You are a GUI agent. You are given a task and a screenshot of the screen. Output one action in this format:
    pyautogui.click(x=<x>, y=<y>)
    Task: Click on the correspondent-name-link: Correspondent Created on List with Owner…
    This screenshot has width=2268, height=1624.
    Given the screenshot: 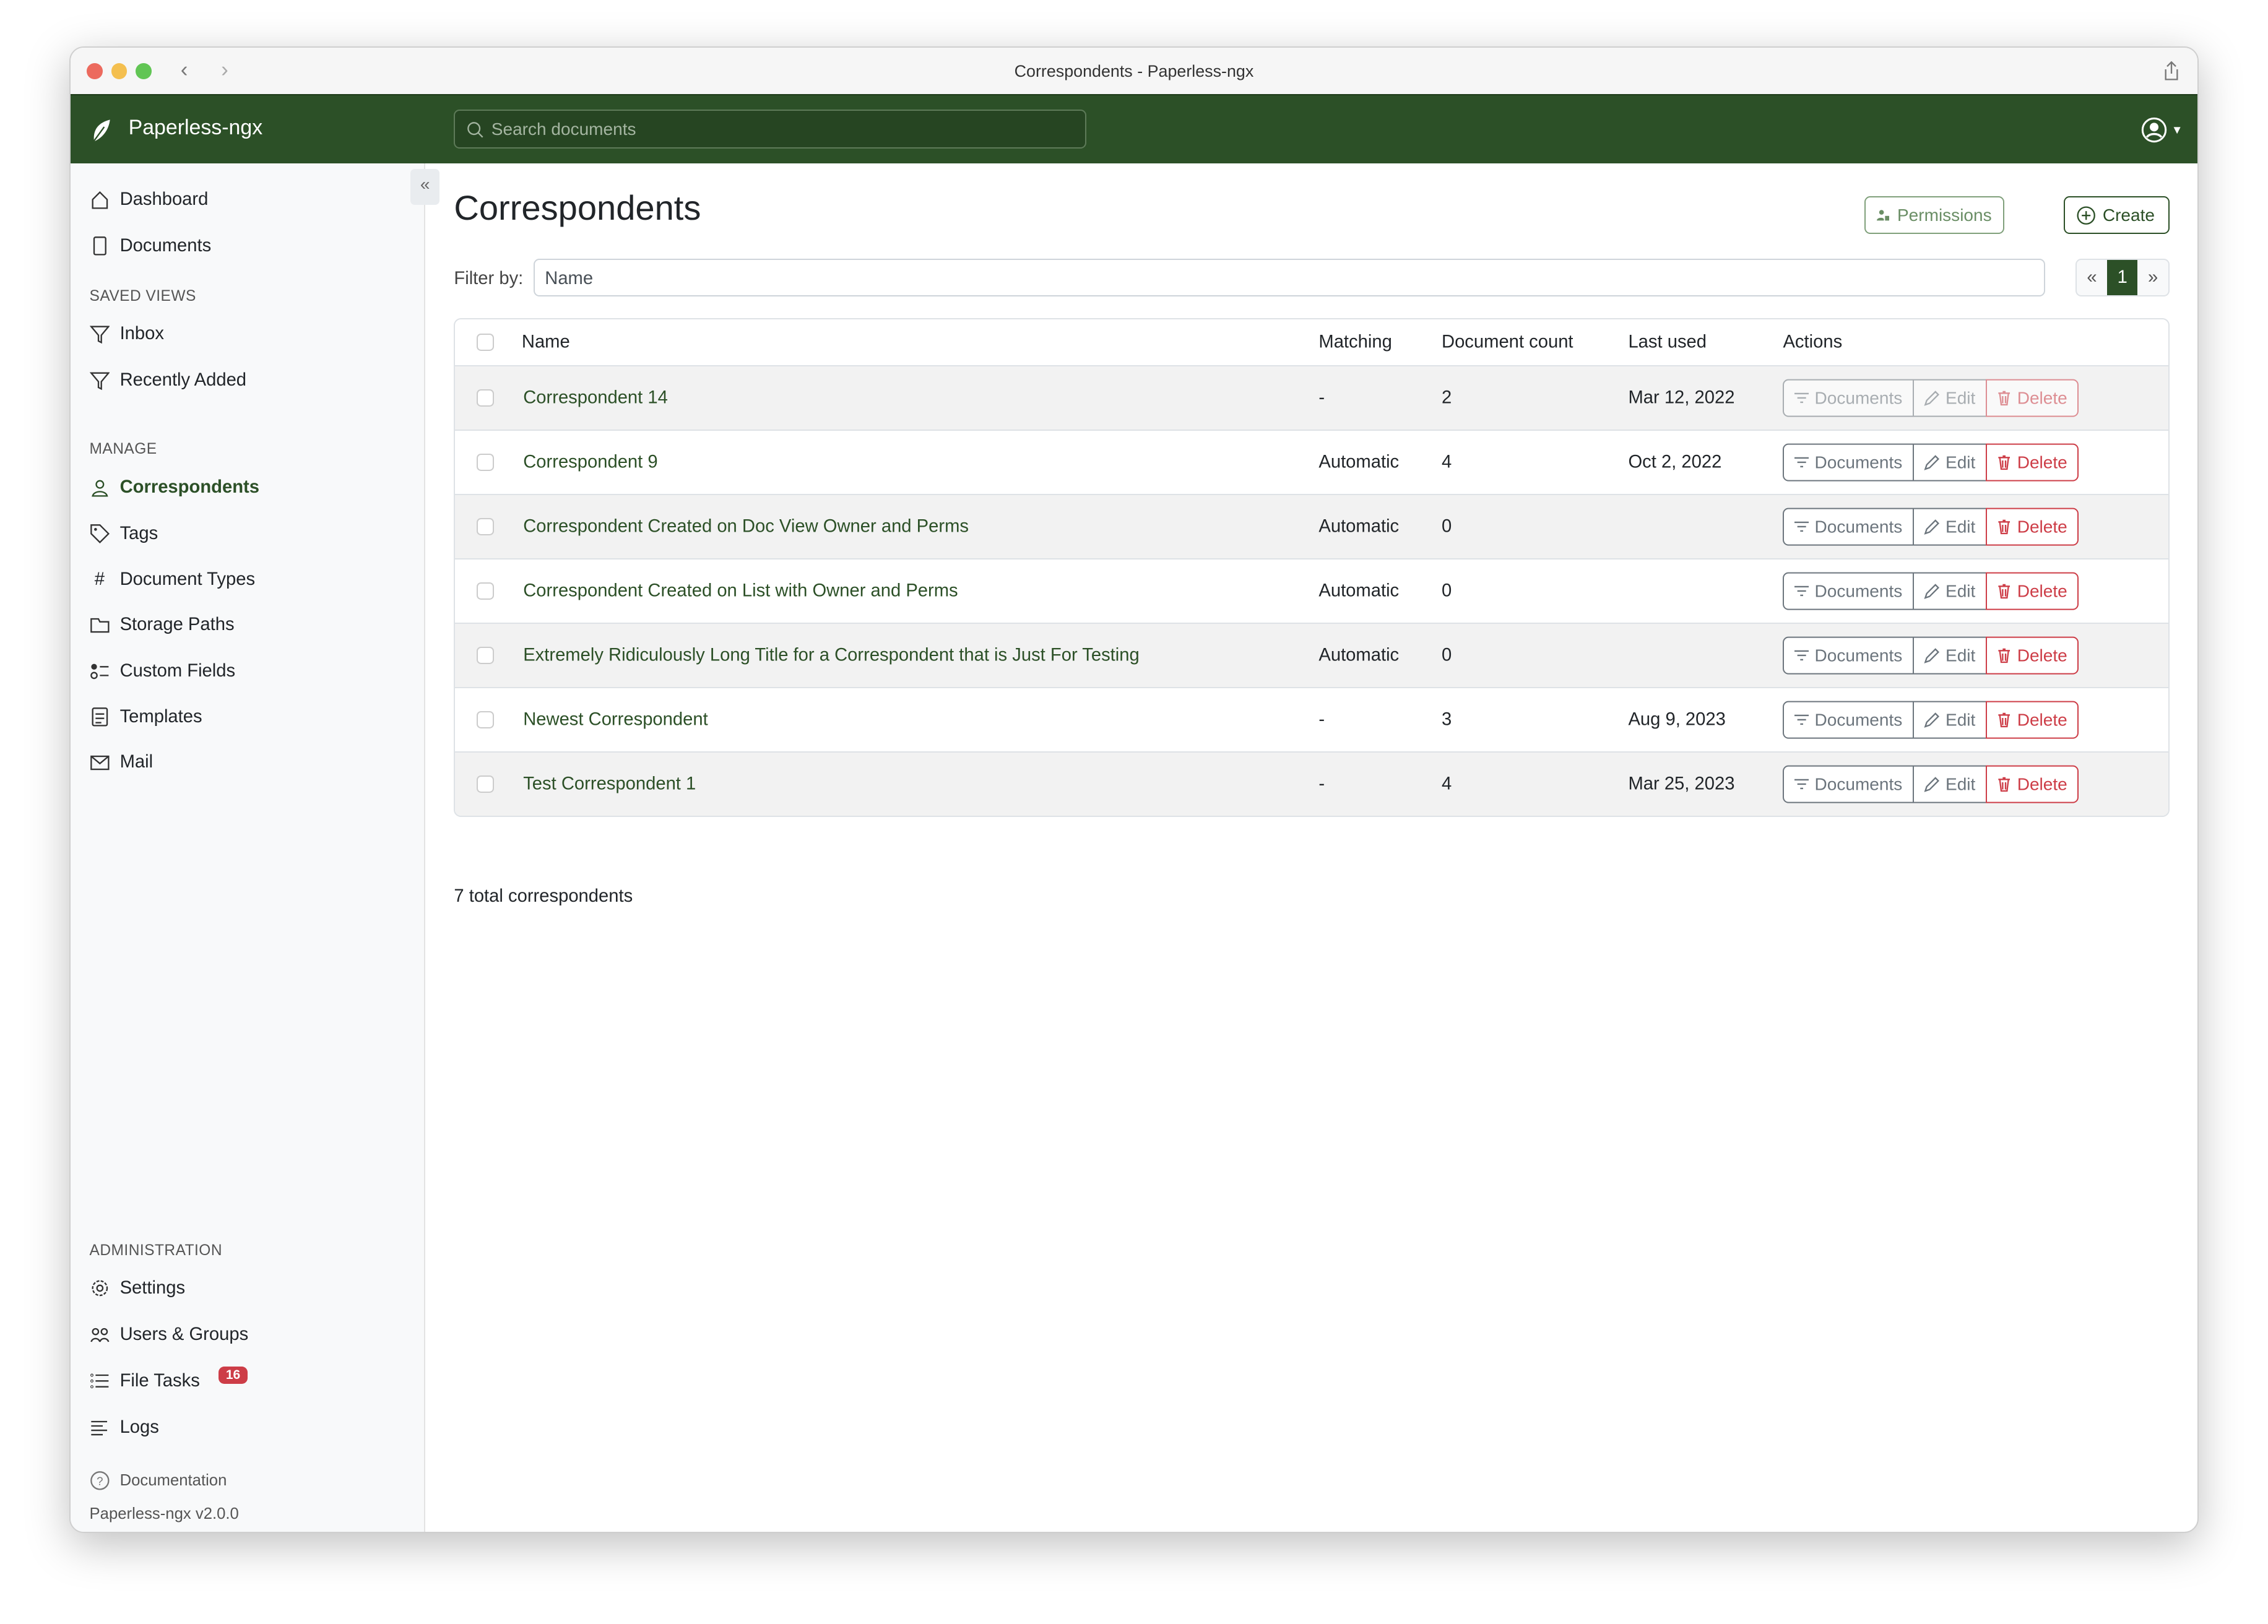 What is the action you would take?
    pyautogui.click(x=740, y=591)
    